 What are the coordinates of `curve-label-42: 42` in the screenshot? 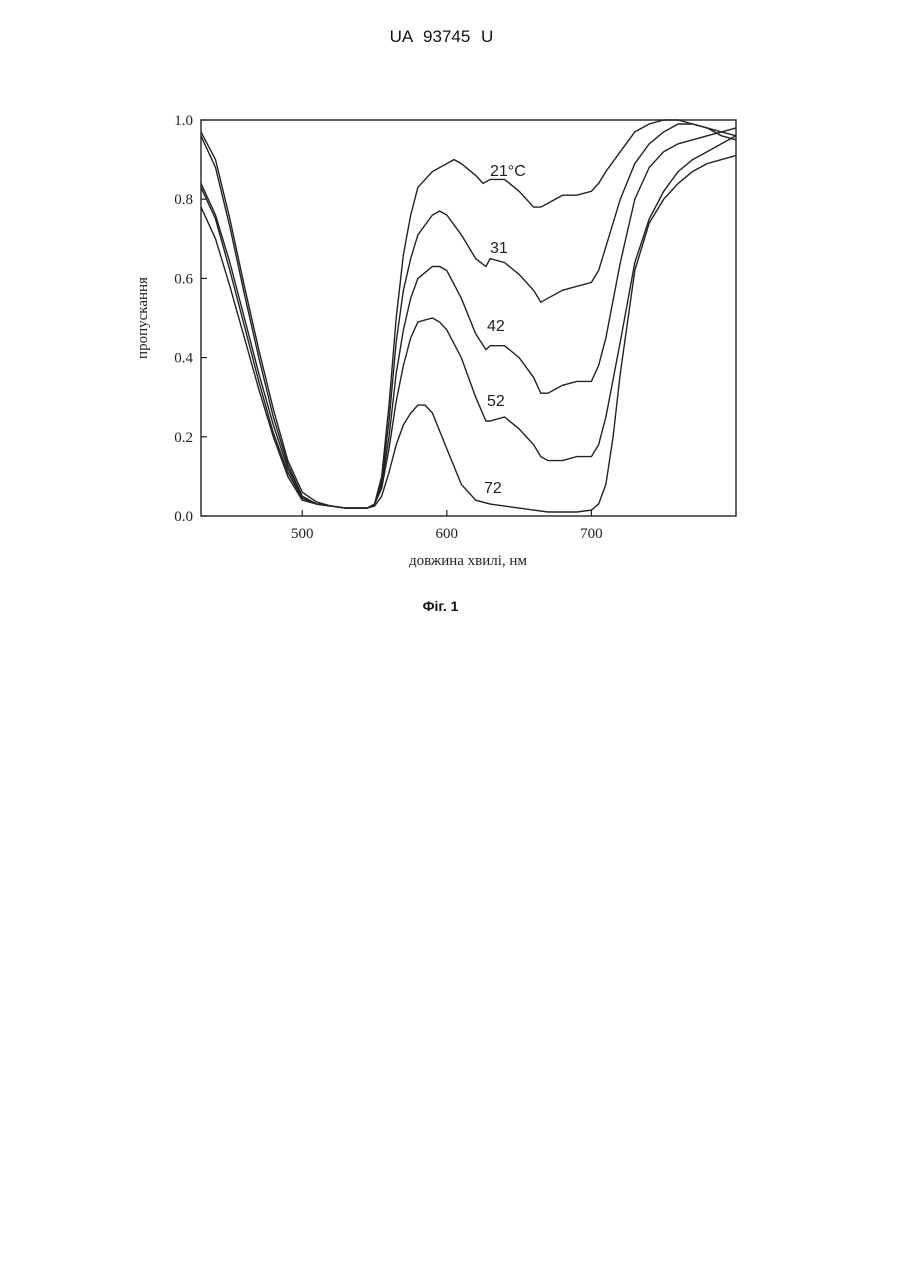 It's located at (496, 326).